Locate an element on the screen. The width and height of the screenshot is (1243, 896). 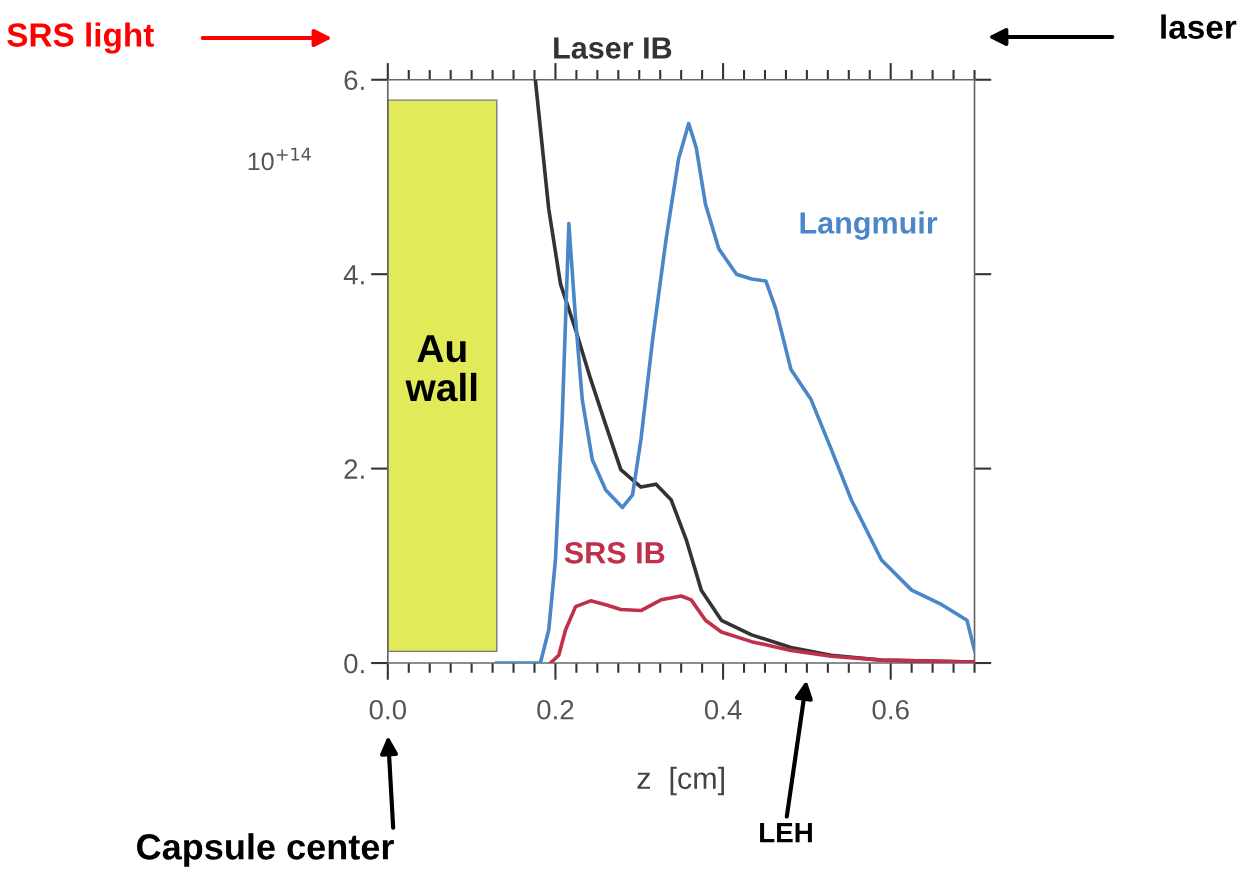
y-tick-label: 0. is located at coordinates (354, 663).